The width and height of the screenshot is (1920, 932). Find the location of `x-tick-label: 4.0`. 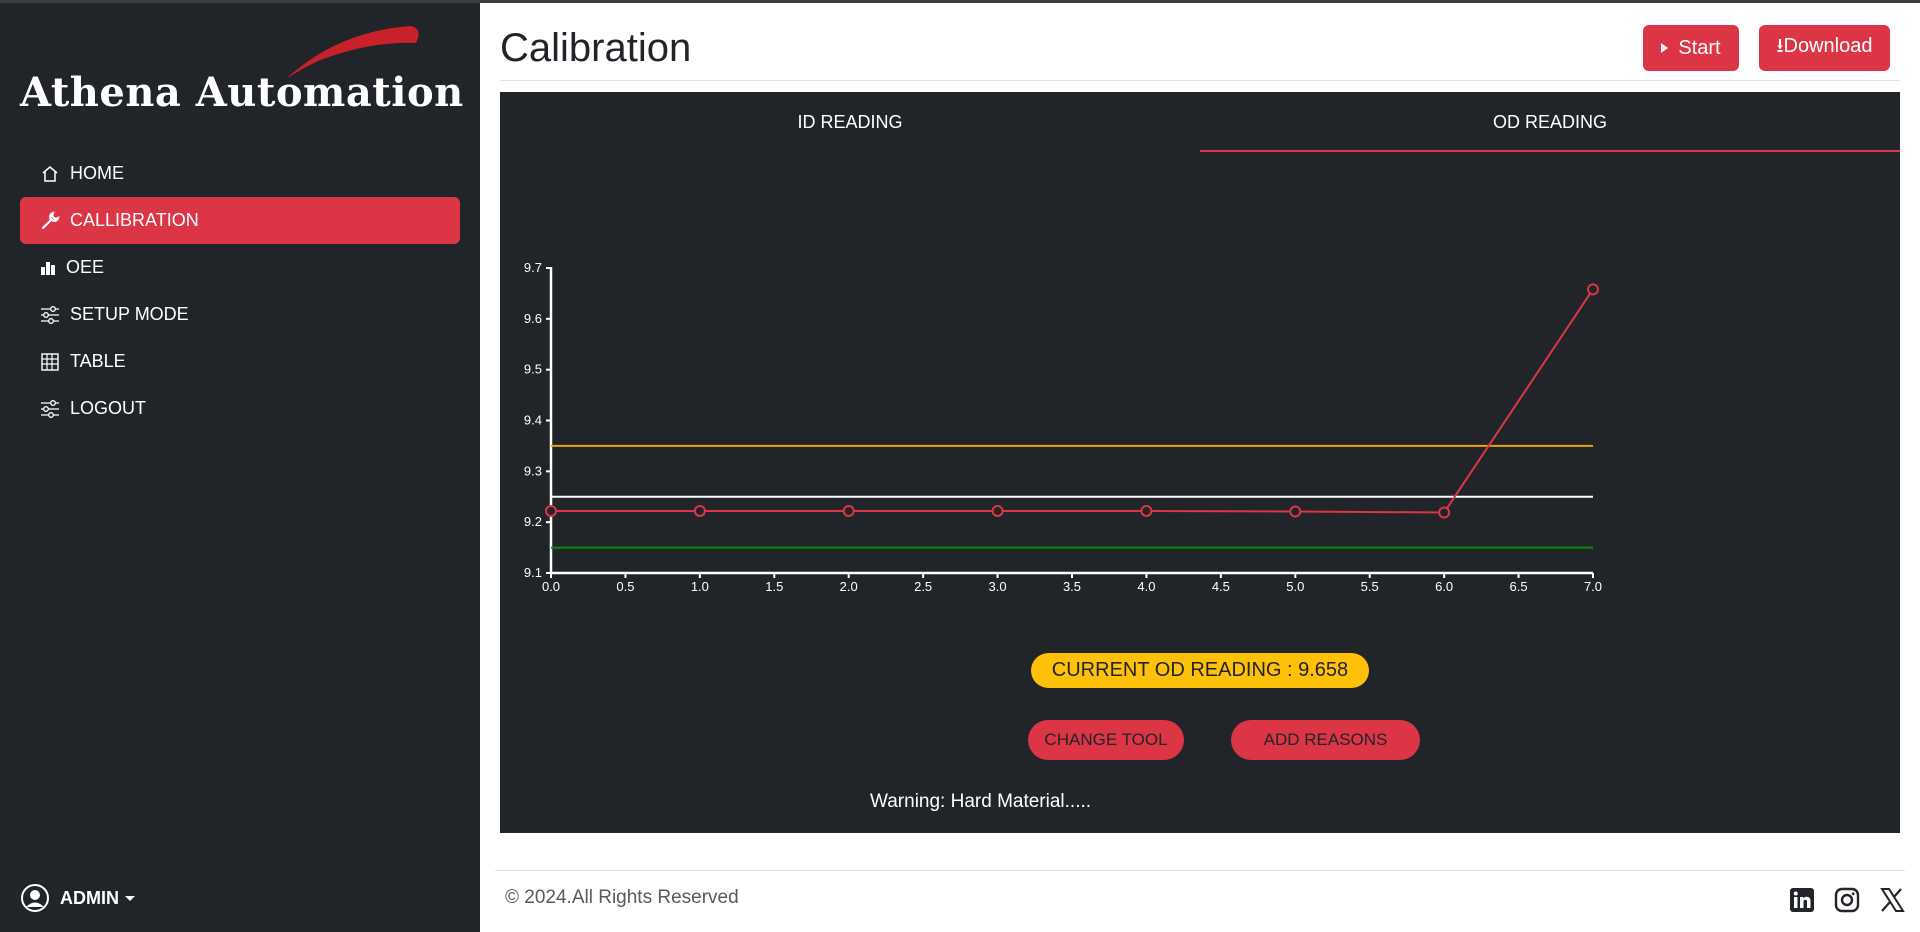

x-tick-label: 4.0 is located at coordinates (1146, 586).